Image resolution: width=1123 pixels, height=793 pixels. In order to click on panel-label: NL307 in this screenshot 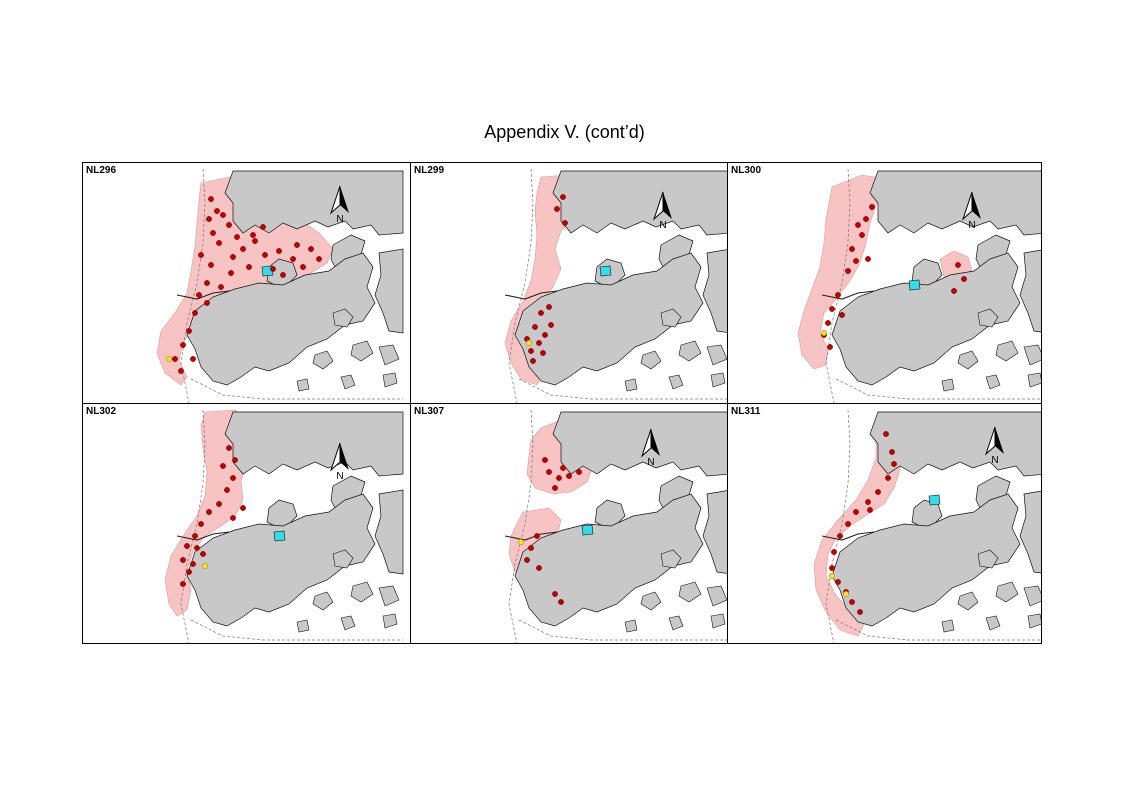, I will do `click(429, 411)`.